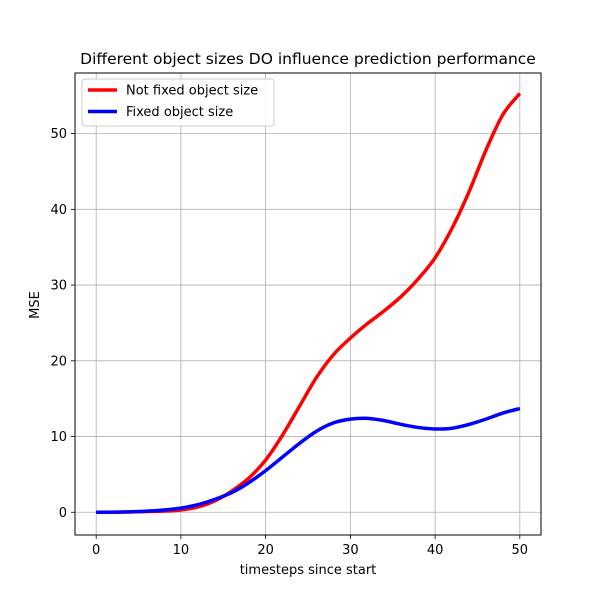 The height and width of the screenshot is (600, 600). Describe the element at coordinates (350, 550) in the screenshot. I see `x-tick-label: 30` at that location.